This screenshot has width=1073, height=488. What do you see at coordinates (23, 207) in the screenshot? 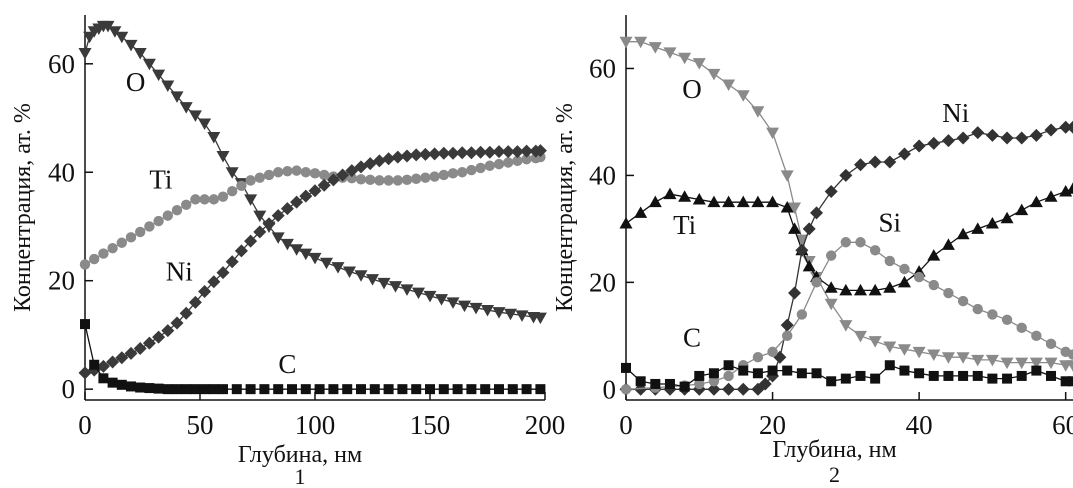
I see `y-axis-label: Концентрация, ат. %` at bounding box center [23, 207].